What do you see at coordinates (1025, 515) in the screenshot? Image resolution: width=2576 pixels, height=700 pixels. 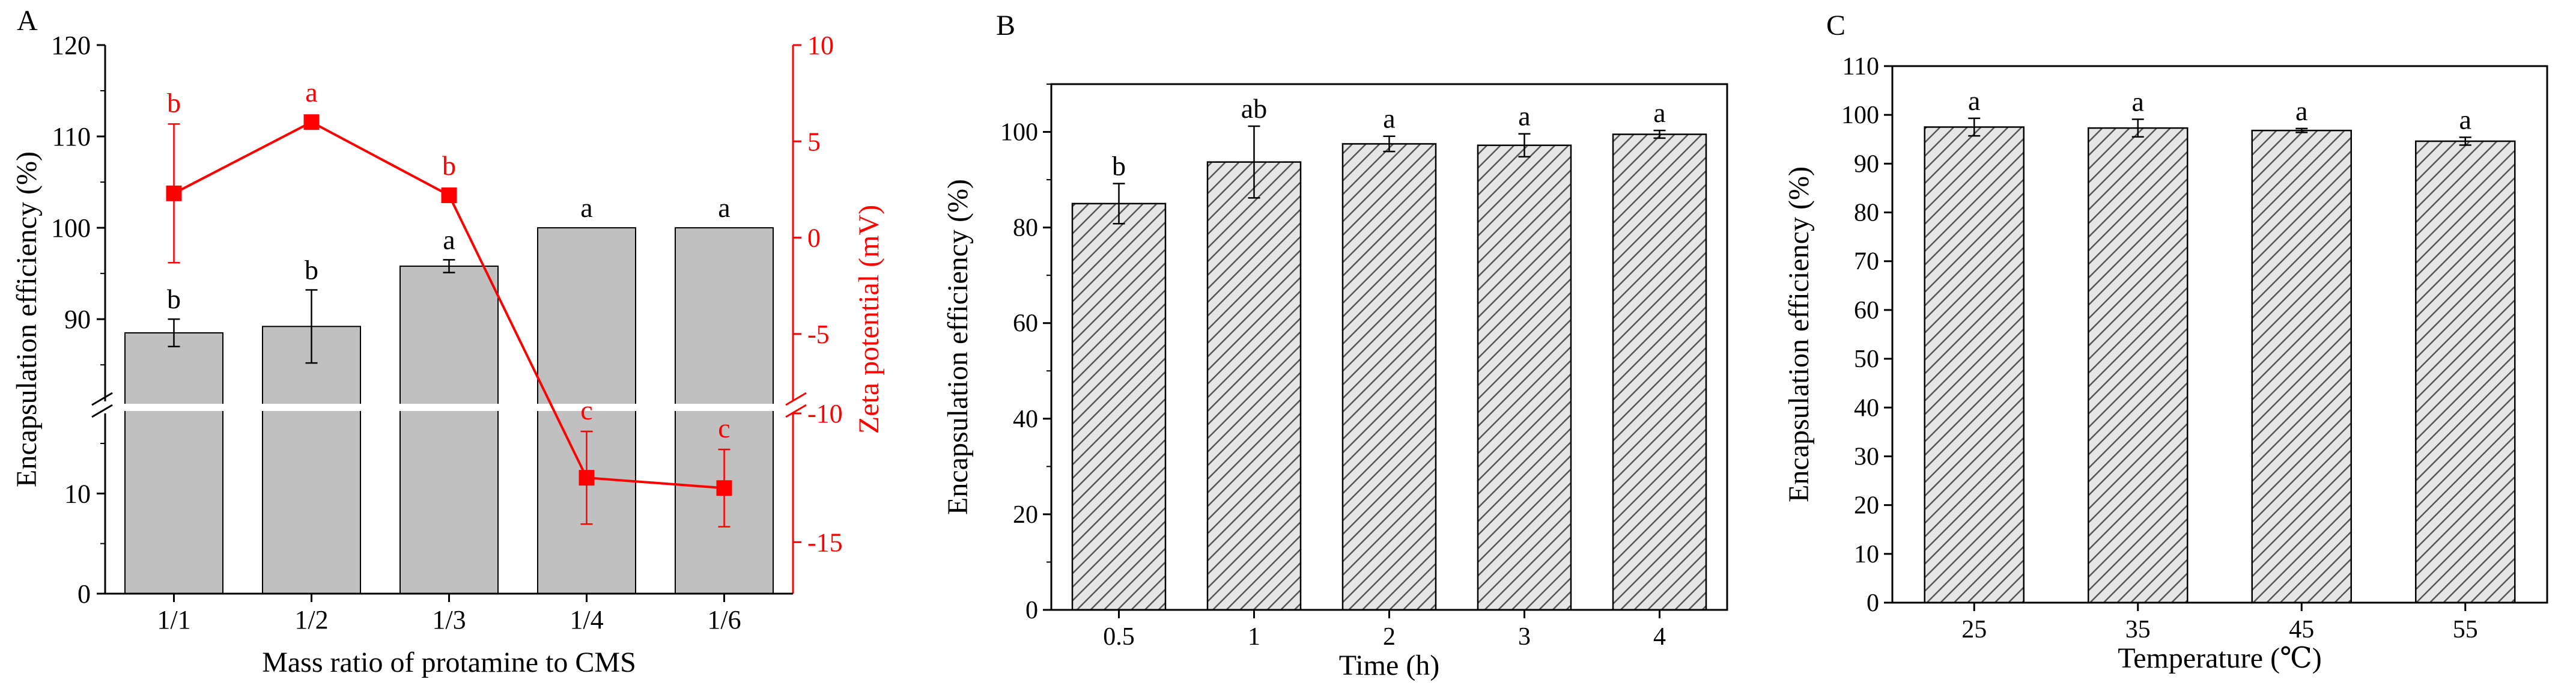 I see `y-tick-label-b-20: 20` at bounding box center [1025, 515].